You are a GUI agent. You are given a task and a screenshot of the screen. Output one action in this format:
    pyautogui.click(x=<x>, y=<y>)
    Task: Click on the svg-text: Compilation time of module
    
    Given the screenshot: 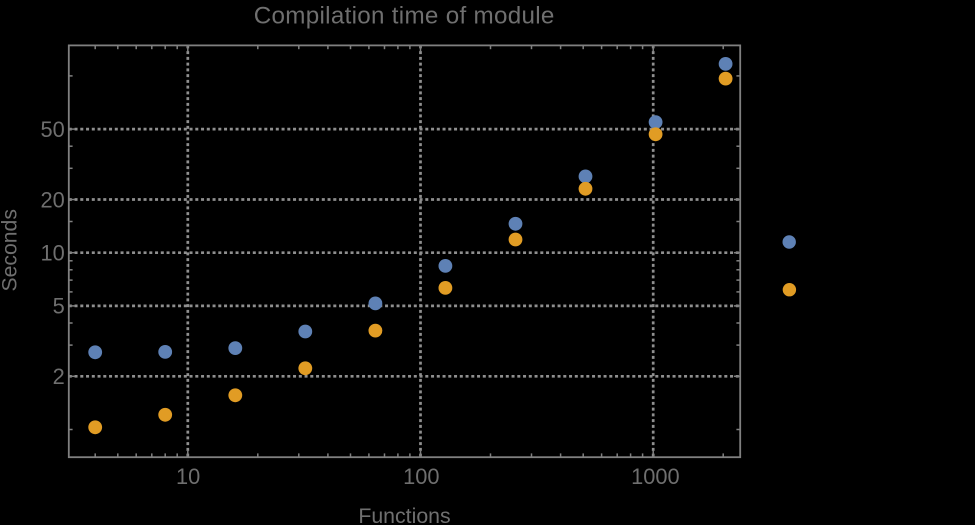 What is the action you would take?
    pyautogui.click(x=404, y=15)
    